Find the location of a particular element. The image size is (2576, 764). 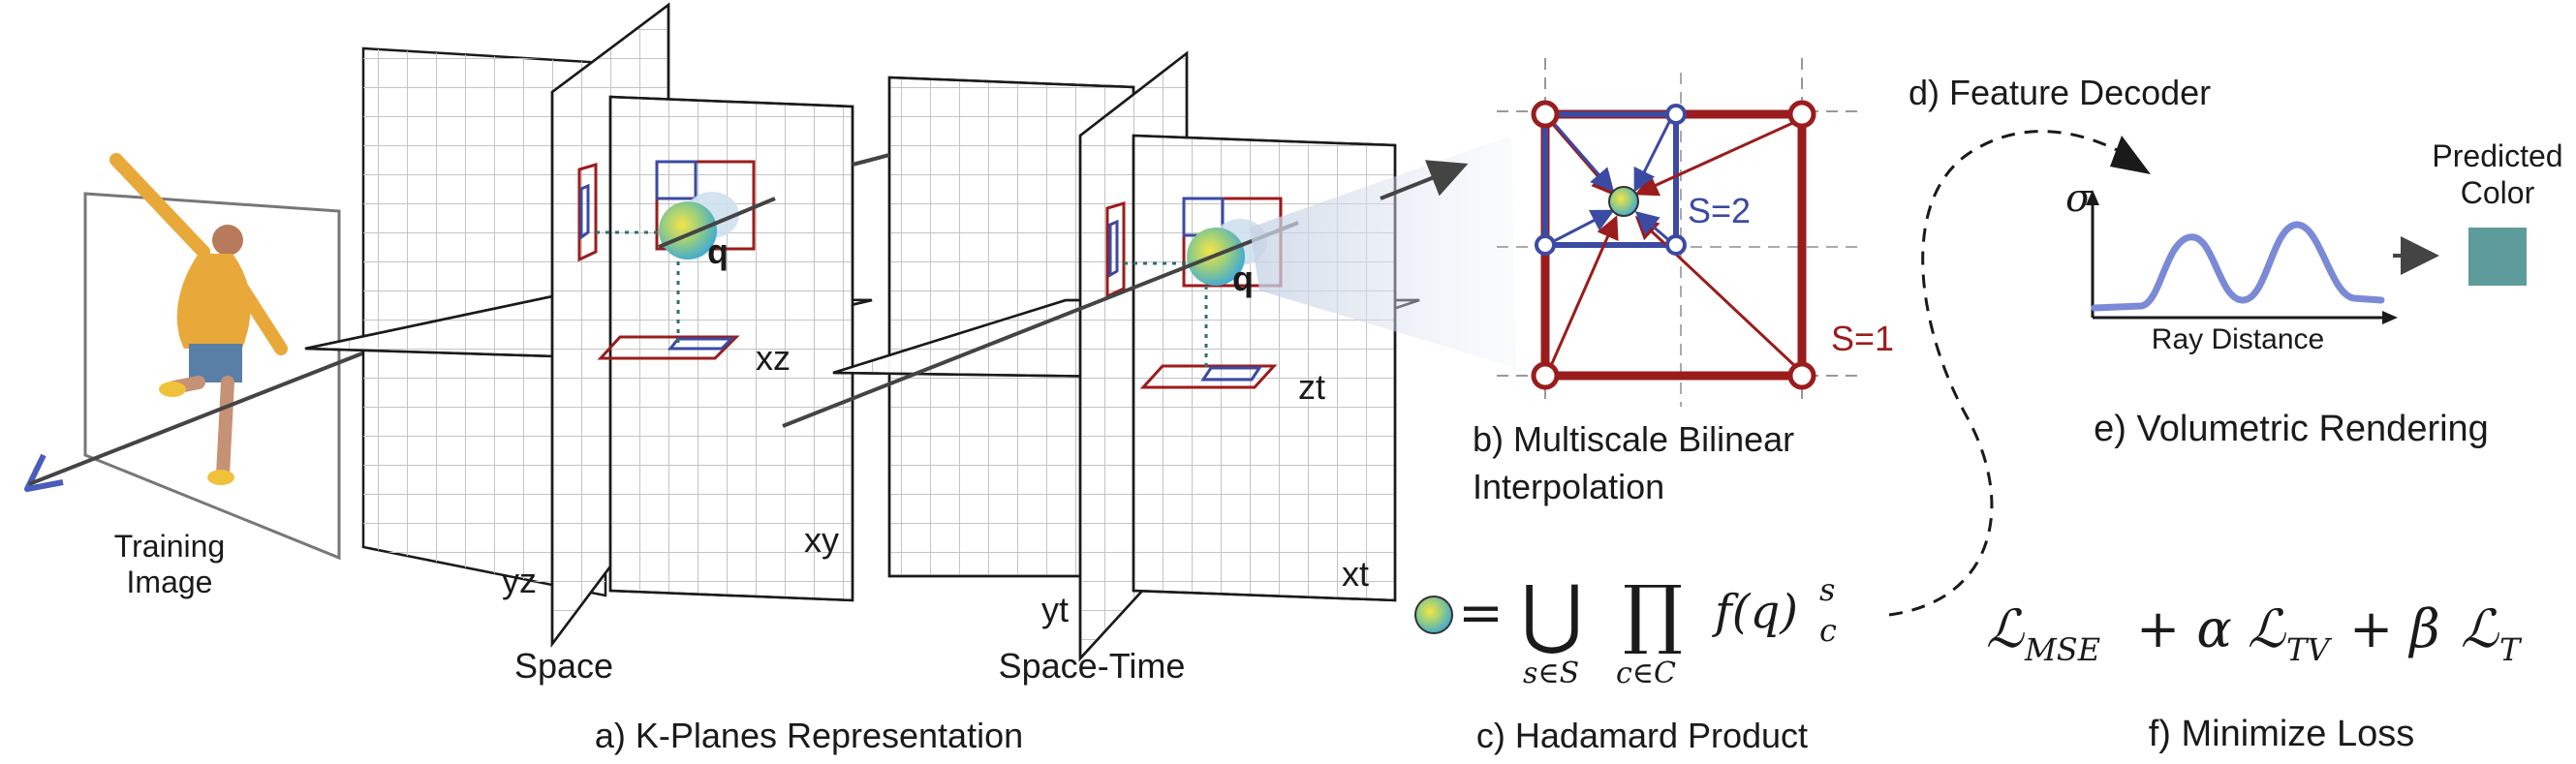

hadamard-sub: c is located at coordinates (1828, 630).